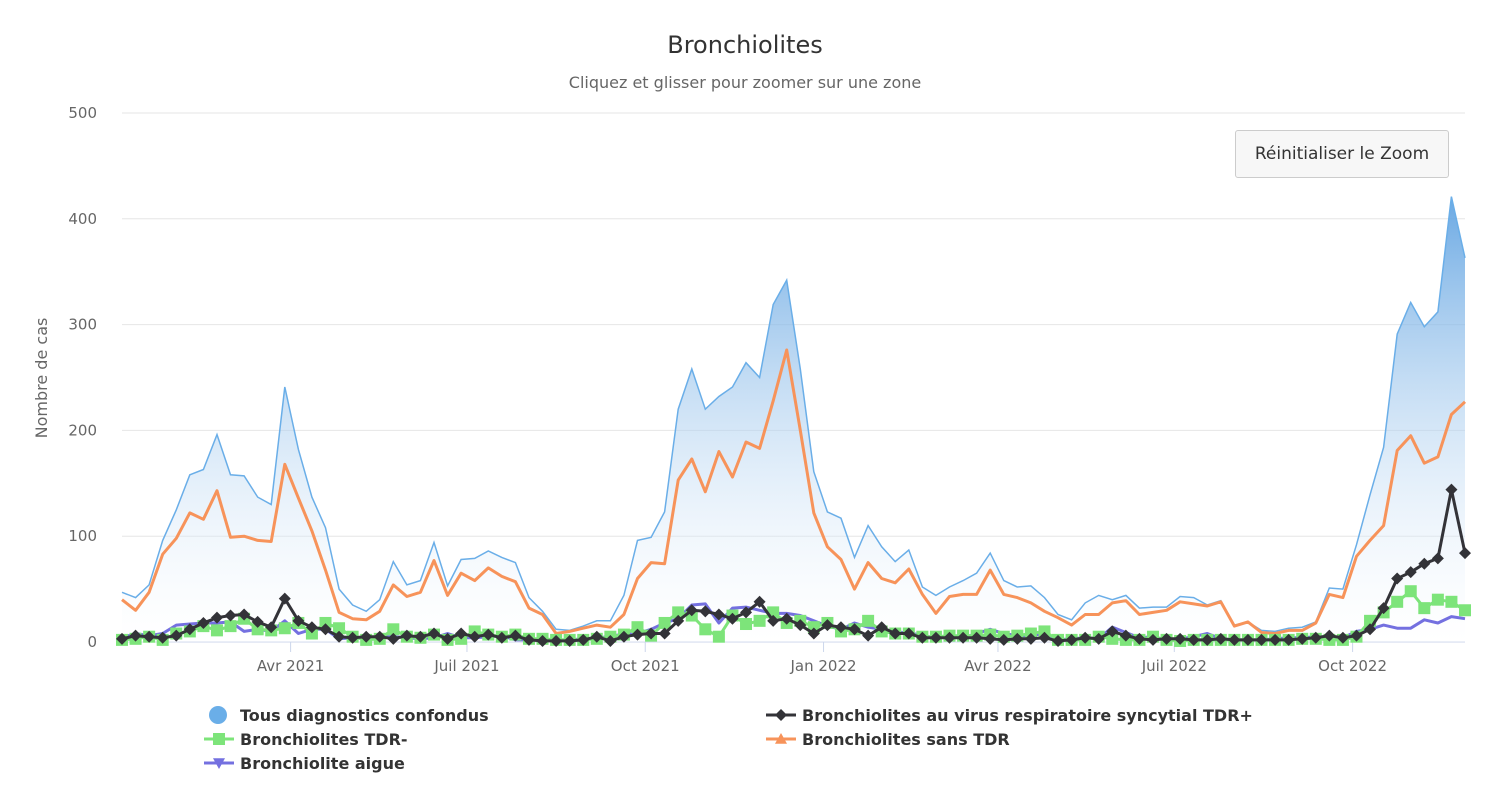 The height and width of the screenshot is (797, 1490). What do you see at coordinates (324, 739) in the screenshot?
I see `legend-label: Bronchiolites TDR-` at bounding box center [324, 739].